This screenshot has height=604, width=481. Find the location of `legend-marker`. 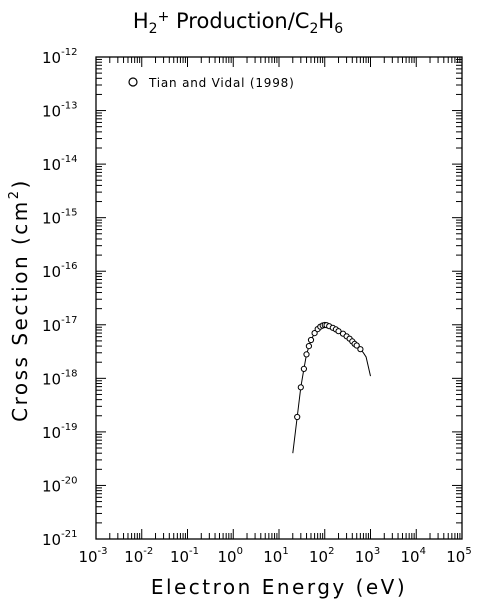

legend-marker is located at coordinates (133, 82).